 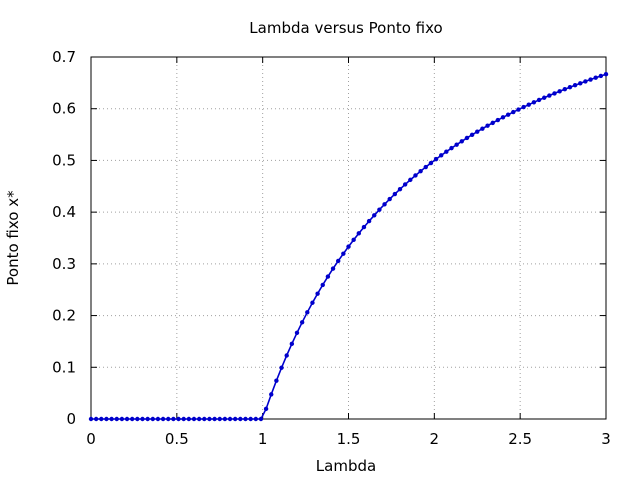 I want to click on x-tick-label: 2.5, so click(x=520, y=439).